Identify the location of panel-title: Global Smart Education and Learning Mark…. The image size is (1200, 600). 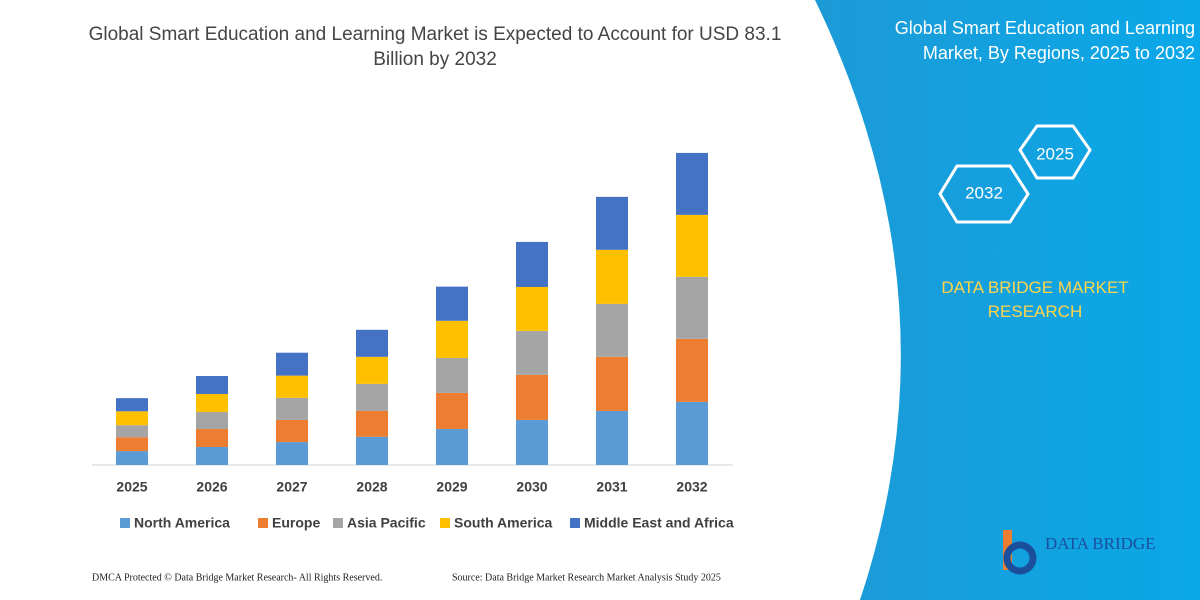
(1044, 40).